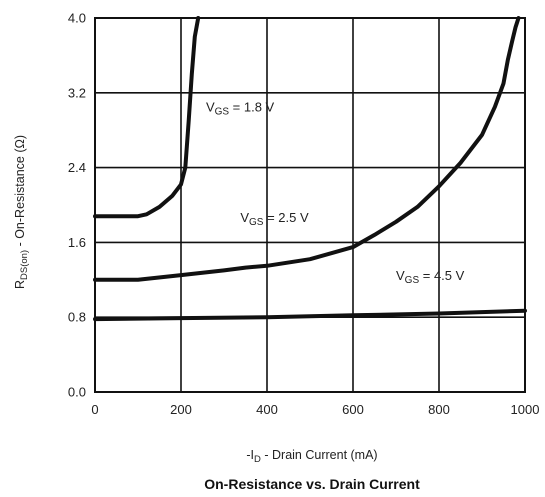  Describe the element at coordinates (240, 109) in the screenshot. I see `series-label: VGS = 1.8 V` at that location.